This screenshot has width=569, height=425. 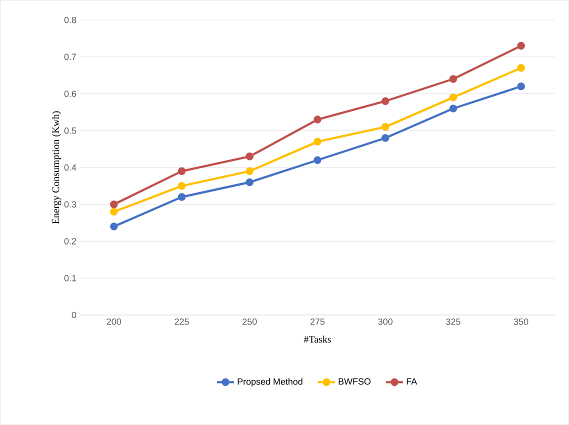 I want to click on legend-label: BWFSO, so click(x=354, y=381).